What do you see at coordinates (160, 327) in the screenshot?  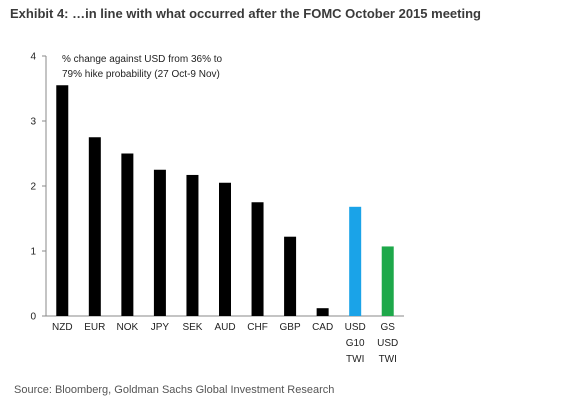 I see `x-tick-label: JPY` at bounding box center [160, 327].